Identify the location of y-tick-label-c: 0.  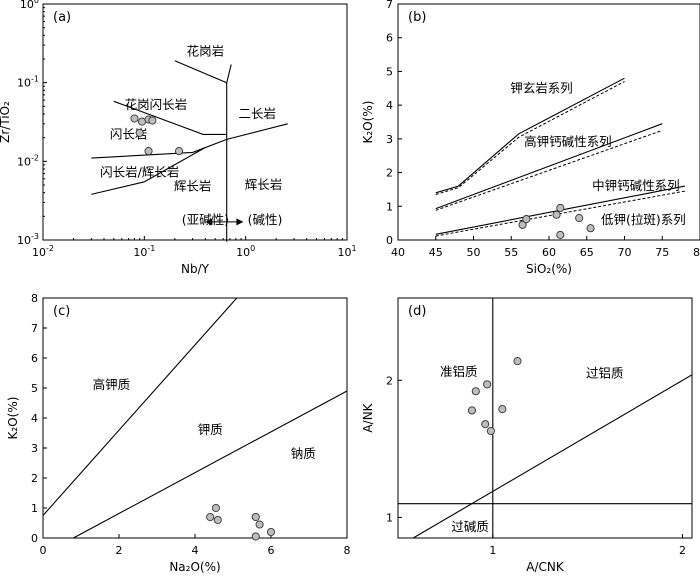
(34, 538).